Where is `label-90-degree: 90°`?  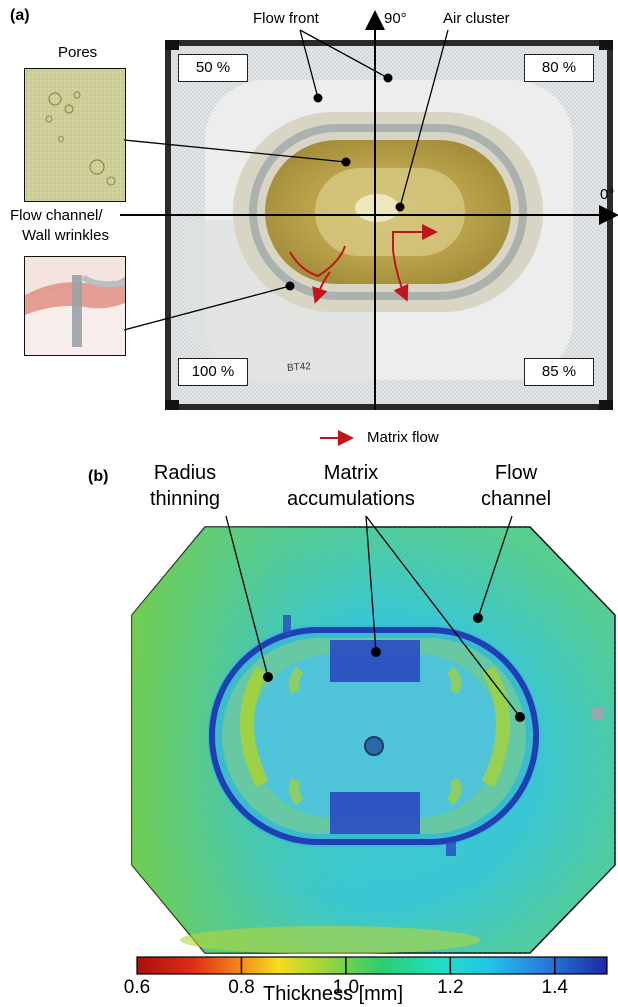 label-90-degree: 90° is located at coordinates (395, 18).